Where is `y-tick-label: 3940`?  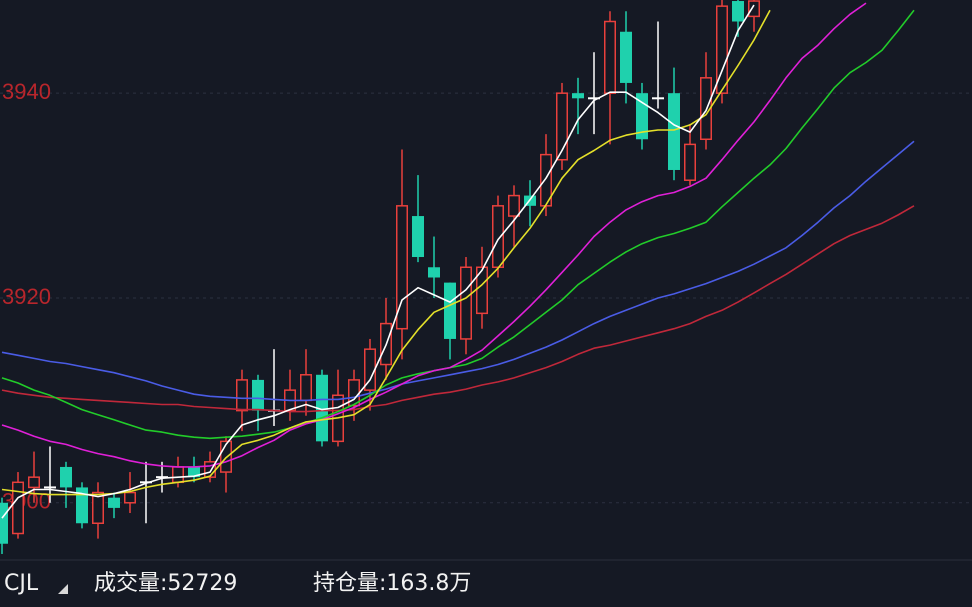
y-tick-label: 3940 is located at coordinates (26, 91).